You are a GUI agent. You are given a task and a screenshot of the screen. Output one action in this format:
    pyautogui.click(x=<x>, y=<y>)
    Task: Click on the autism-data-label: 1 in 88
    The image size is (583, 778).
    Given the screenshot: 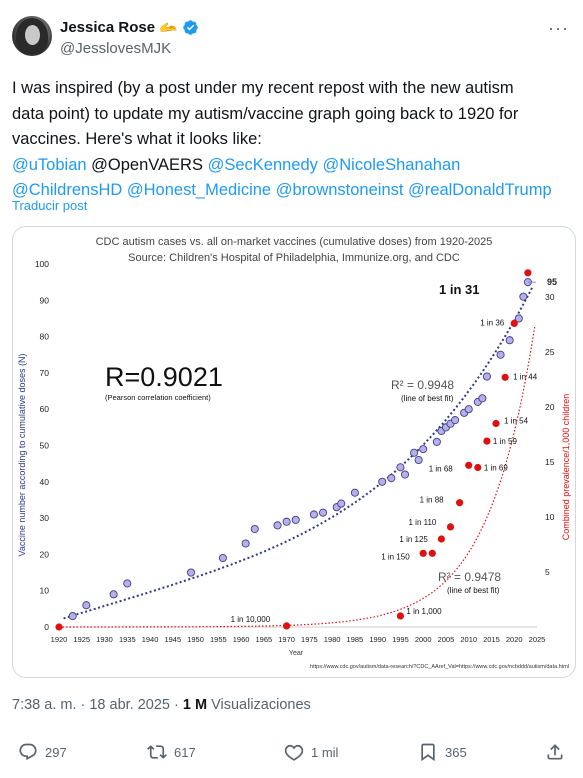 What is the action you would take?
    pyautogui.click(x=432, y=500)
    